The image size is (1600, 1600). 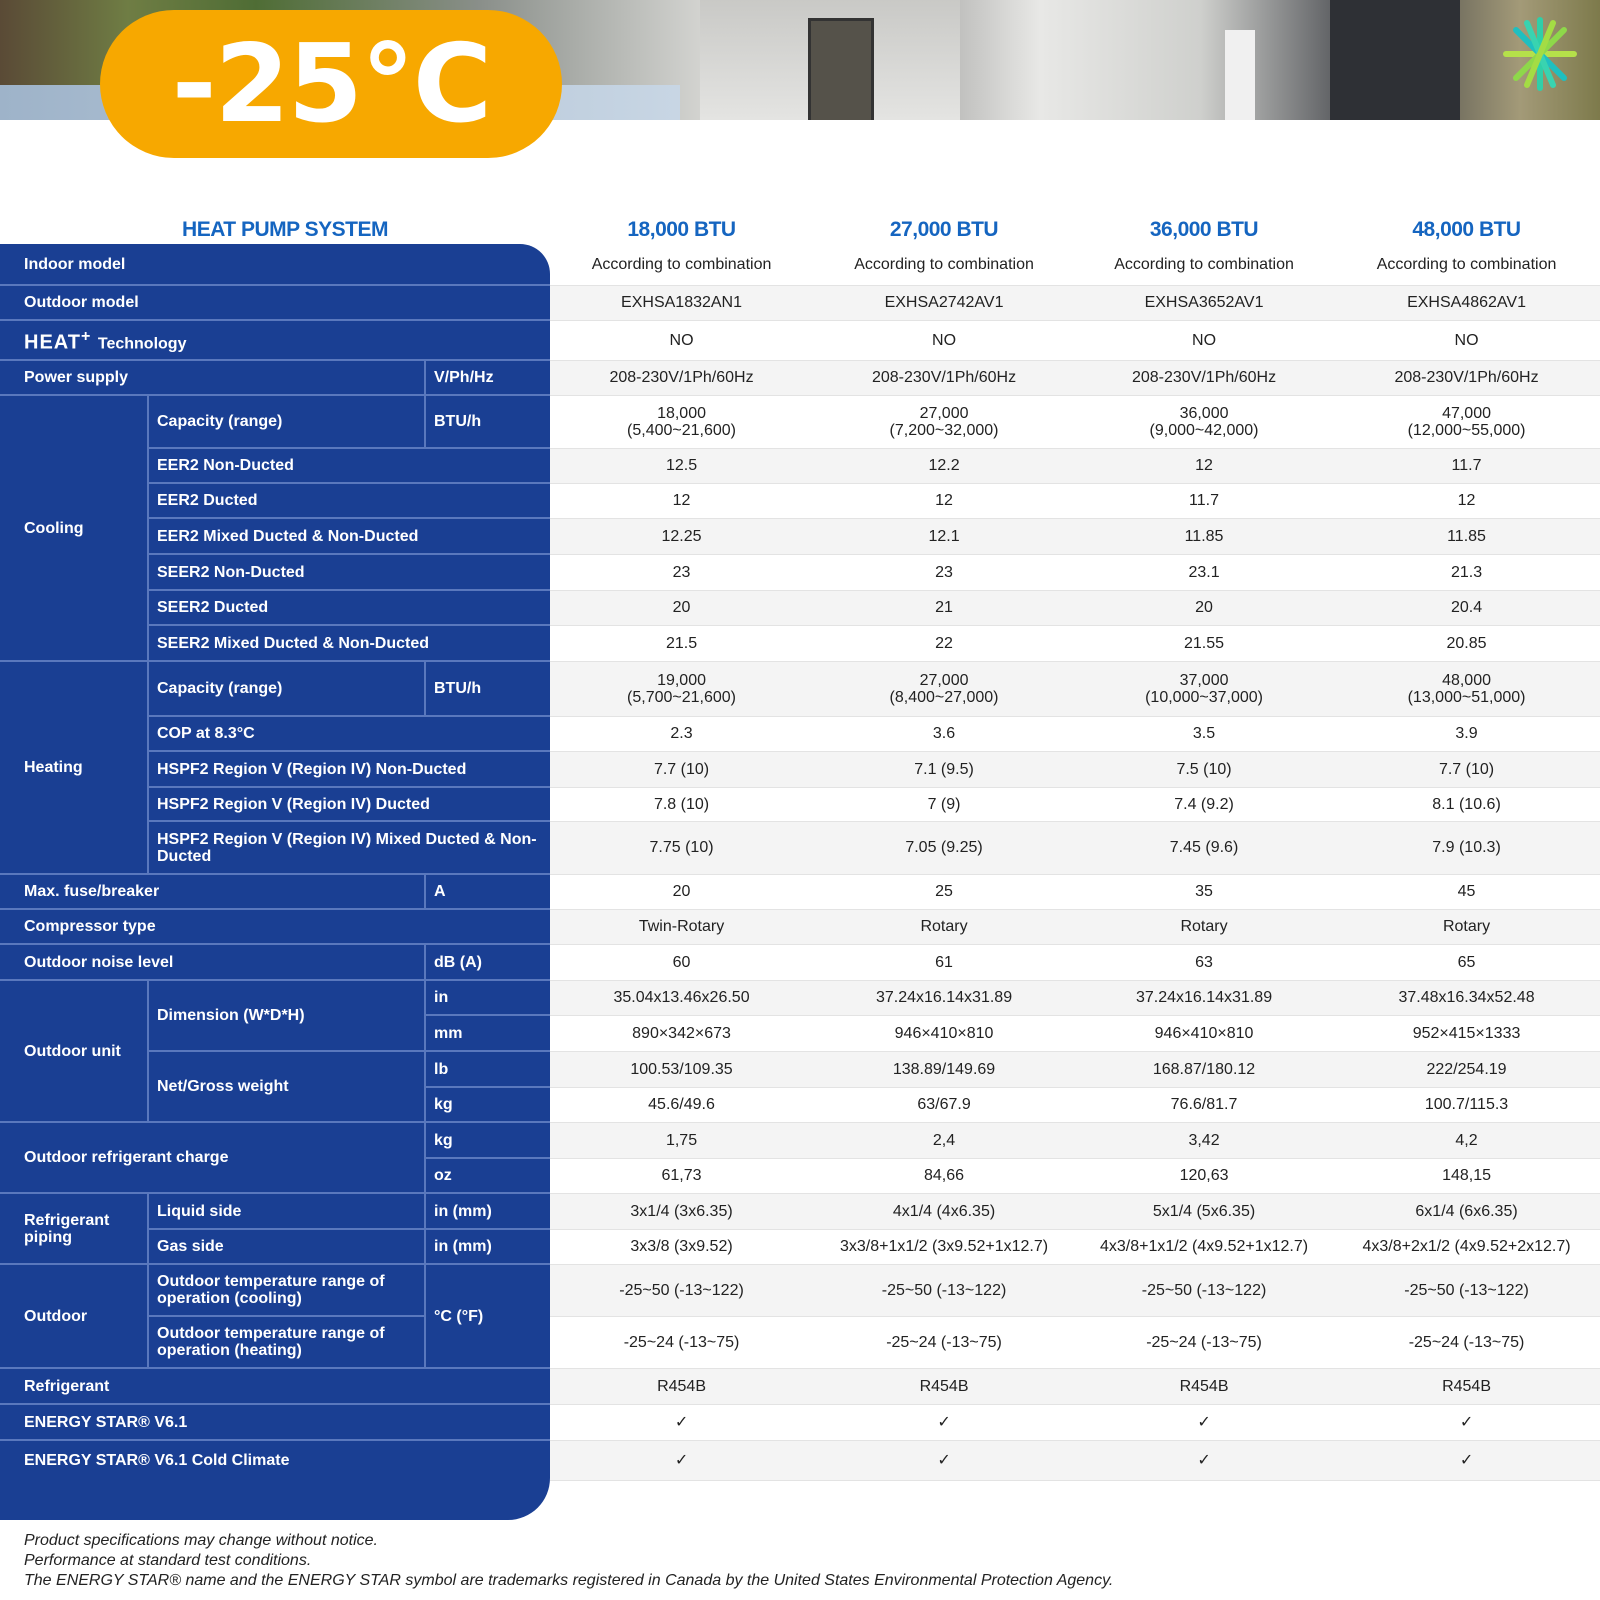 What do you see at coordinates (1204, 303) in the screenshot?
I see `value-cell: EXHSA3652AV1` at bounding box center [1204, 303].